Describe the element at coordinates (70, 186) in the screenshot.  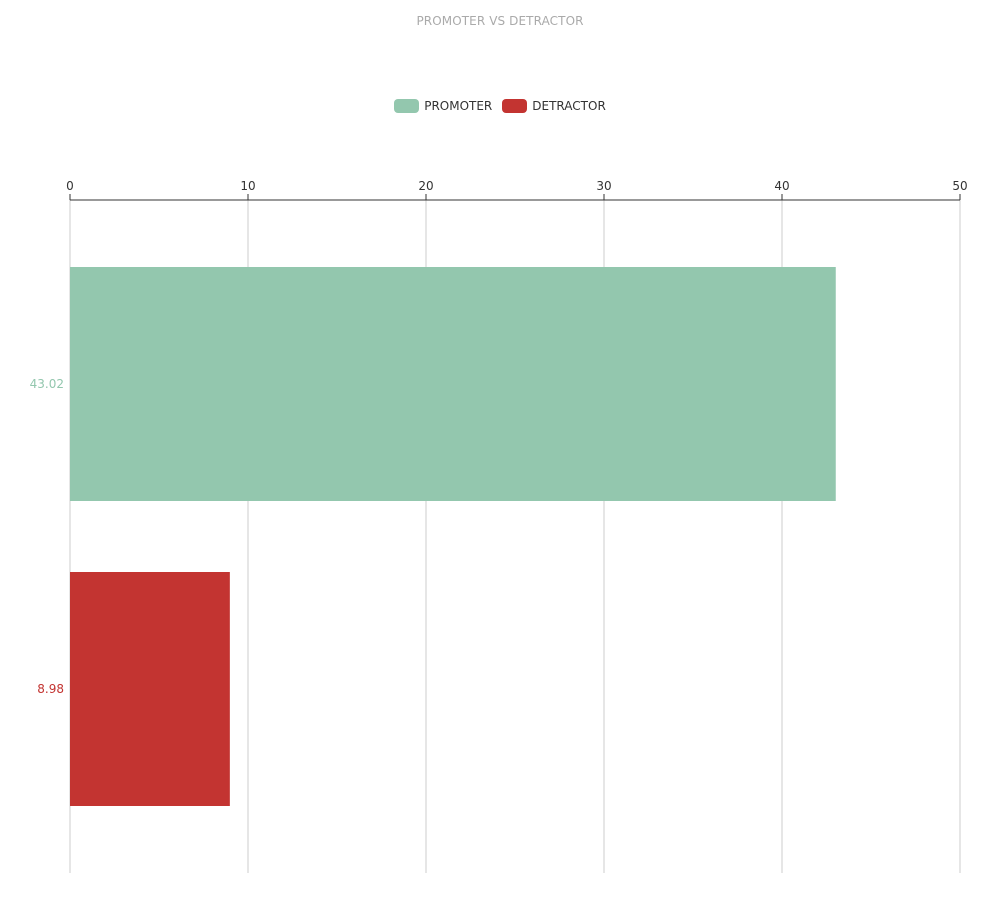
I see `x-tick-label: 0` at that location.